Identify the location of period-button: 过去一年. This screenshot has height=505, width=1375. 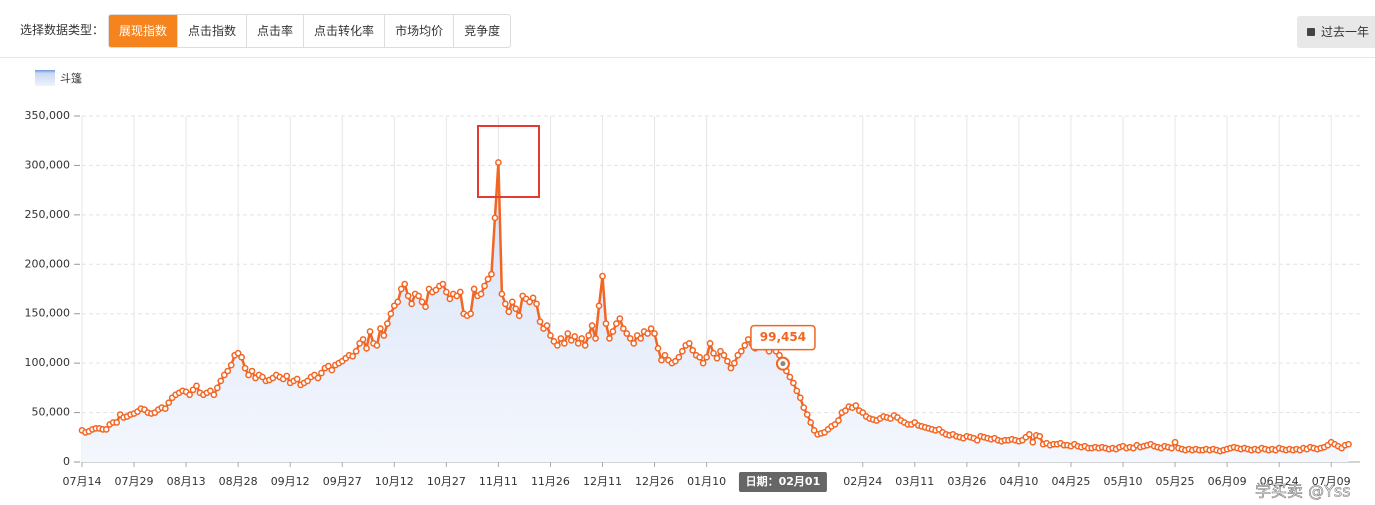
(1336, 32).